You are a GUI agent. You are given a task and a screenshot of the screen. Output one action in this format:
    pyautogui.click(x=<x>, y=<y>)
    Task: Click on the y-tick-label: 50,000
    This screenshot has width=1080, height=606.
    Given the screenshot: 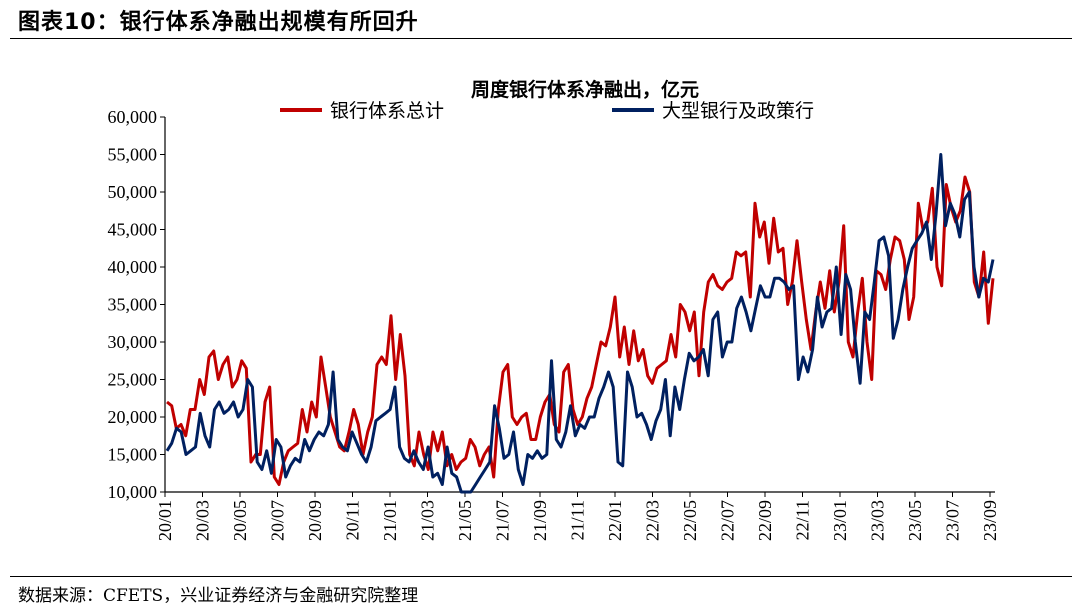 What is the action you would take?
    pyautogui.click(x=133, y=192)
    